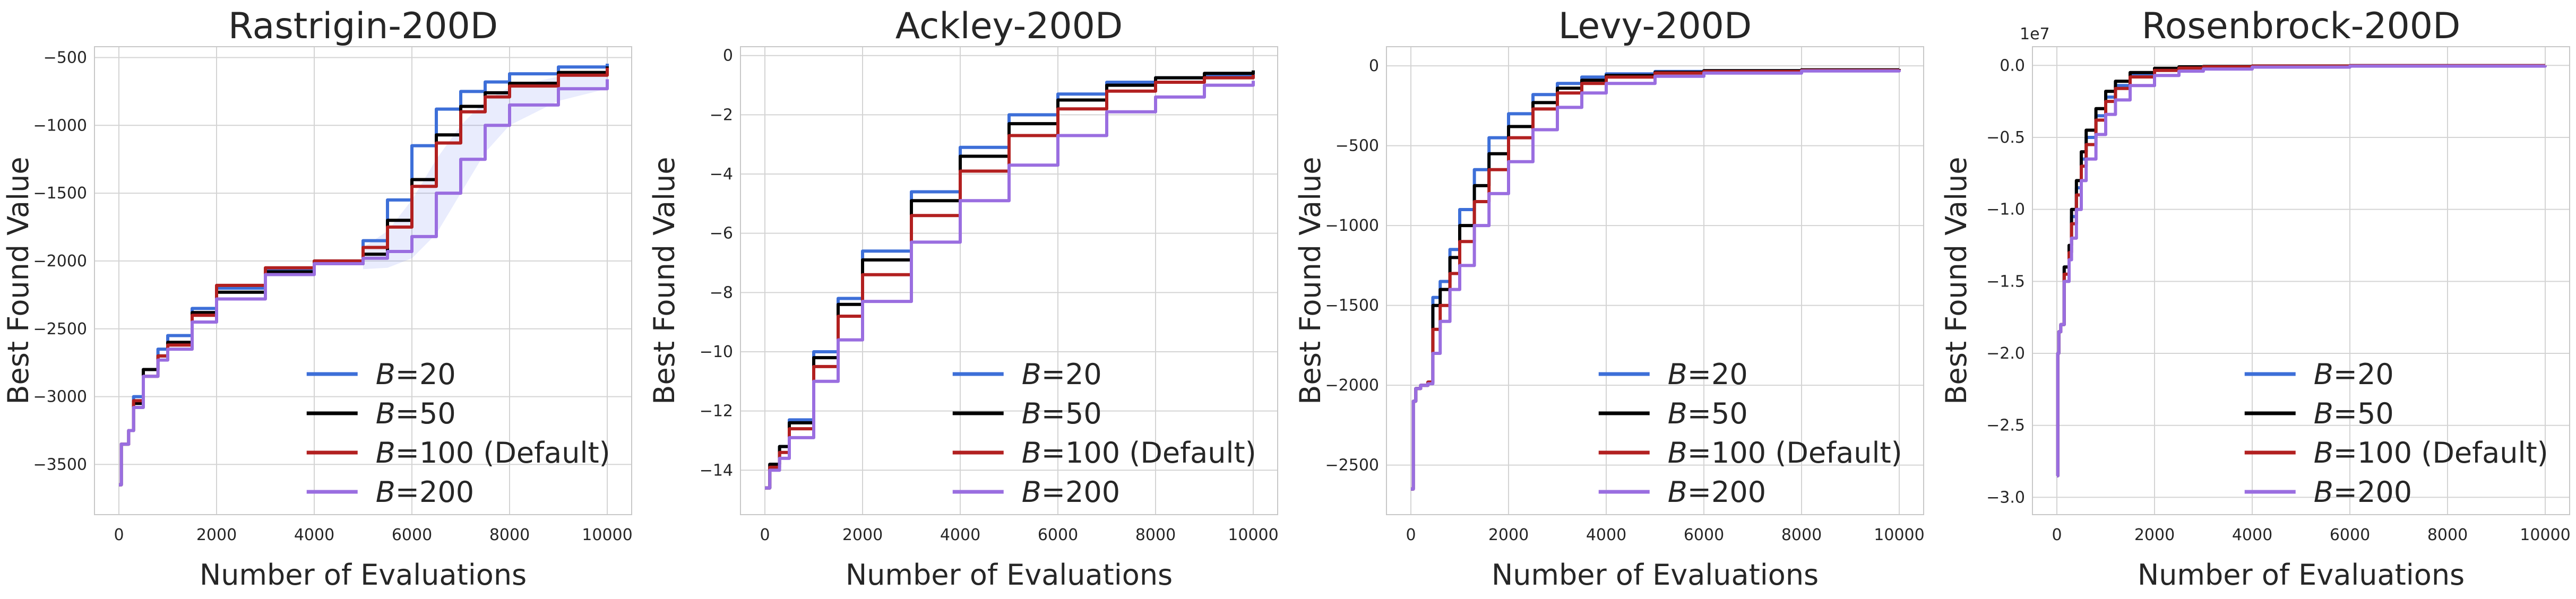 The height and width of the screenshot is (599, 2576). I want to click on y-tick-label: −1.0, so click(2006, 210).